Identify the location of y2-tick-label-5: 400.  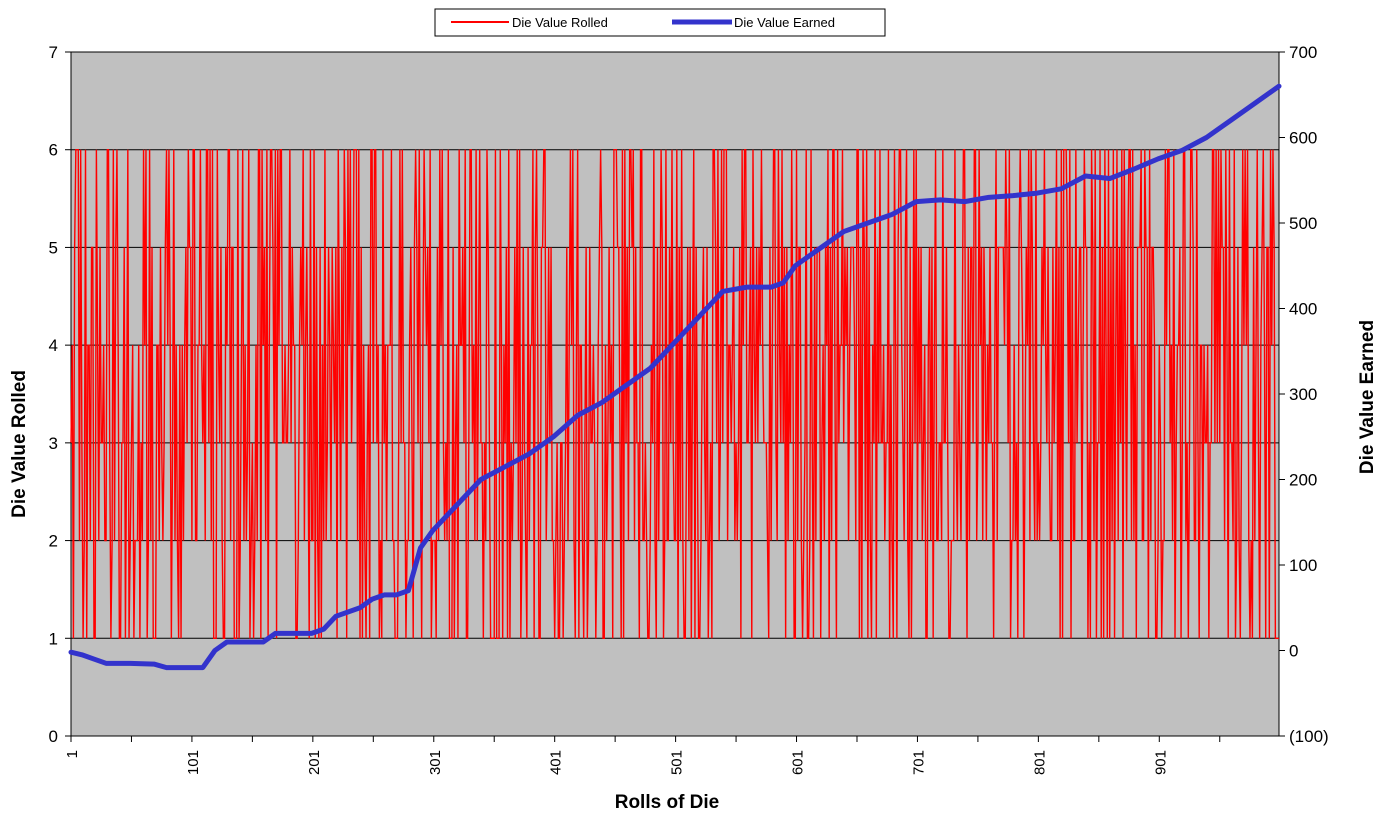
(1303, 309).